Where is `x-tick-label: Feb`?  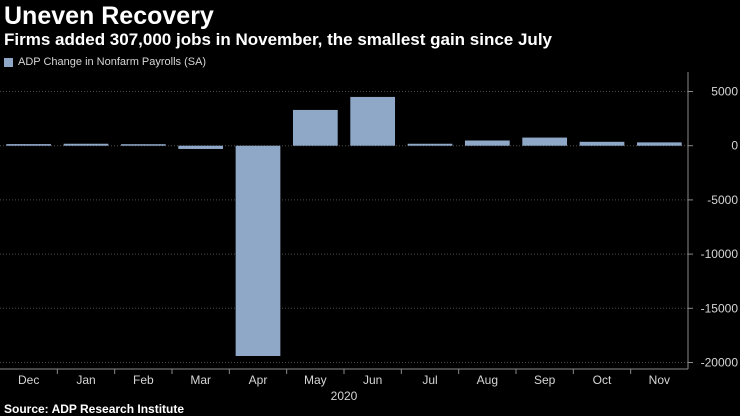
x-tick-label: Feb is located at coordinates (143, 380).